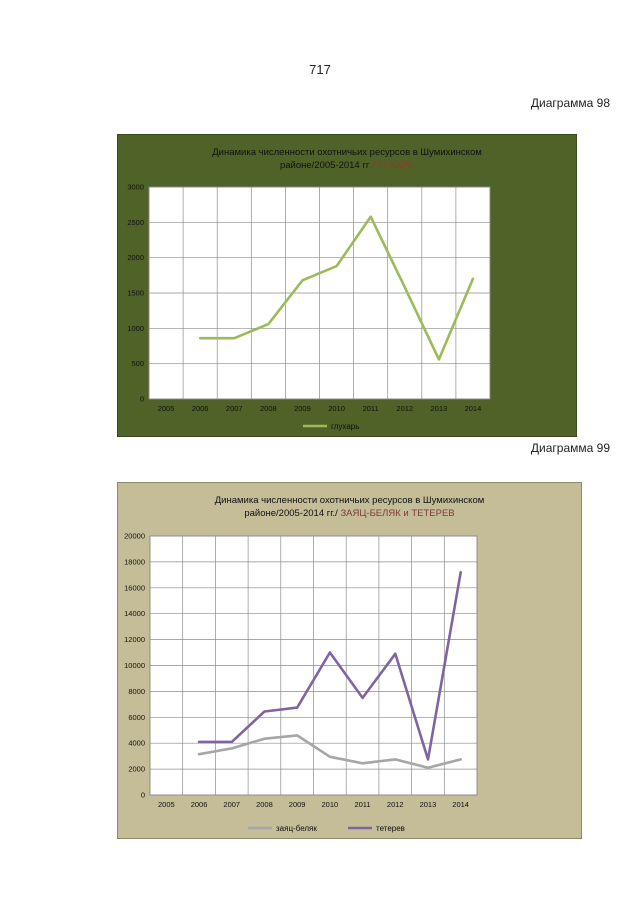  I want to click on diagram-99-label: Диаграмма 99, so click(570, 448).